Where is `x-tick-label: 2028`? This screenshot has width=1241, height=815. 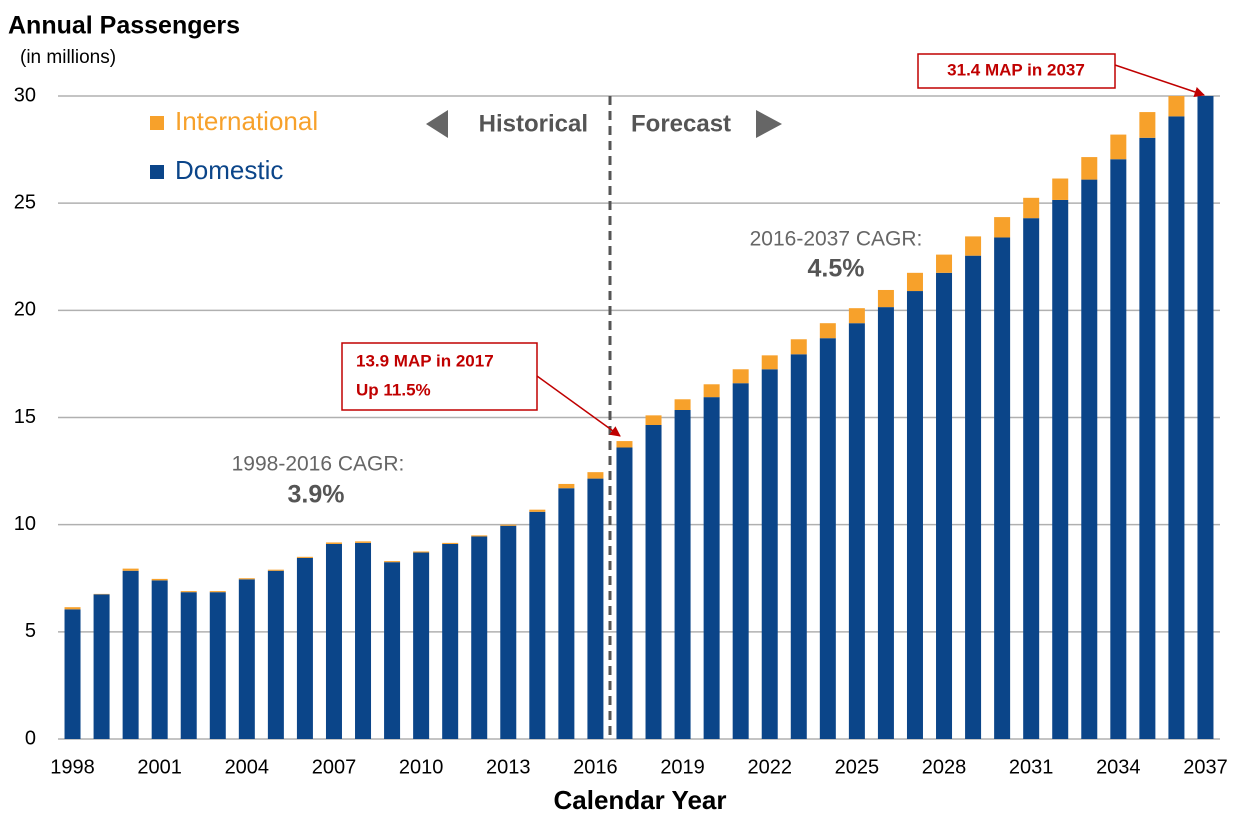 x-tick-label: 2028 is located at coordinates (944, 767).